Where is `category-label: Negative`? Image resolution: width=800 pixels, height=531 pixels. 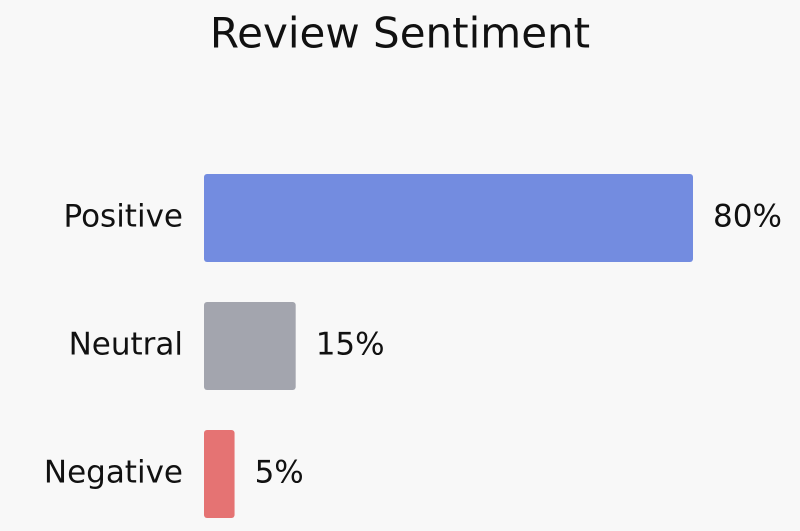
category-label: Negative is located at coordinates (113, 473).